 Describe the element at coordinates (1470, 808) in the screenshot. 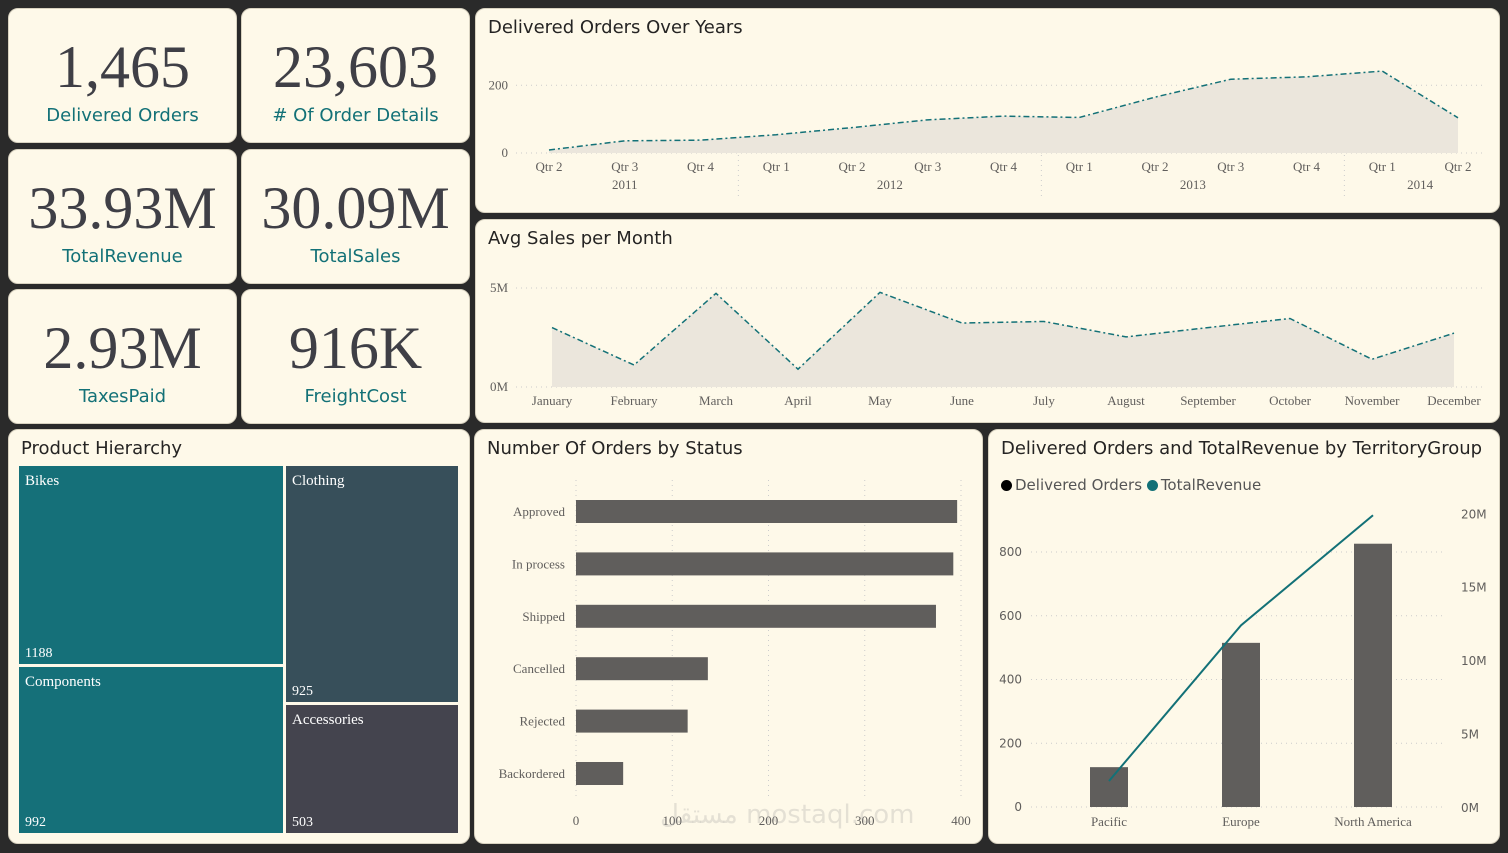

I see `y-right-tick-label: 0M` at that location.